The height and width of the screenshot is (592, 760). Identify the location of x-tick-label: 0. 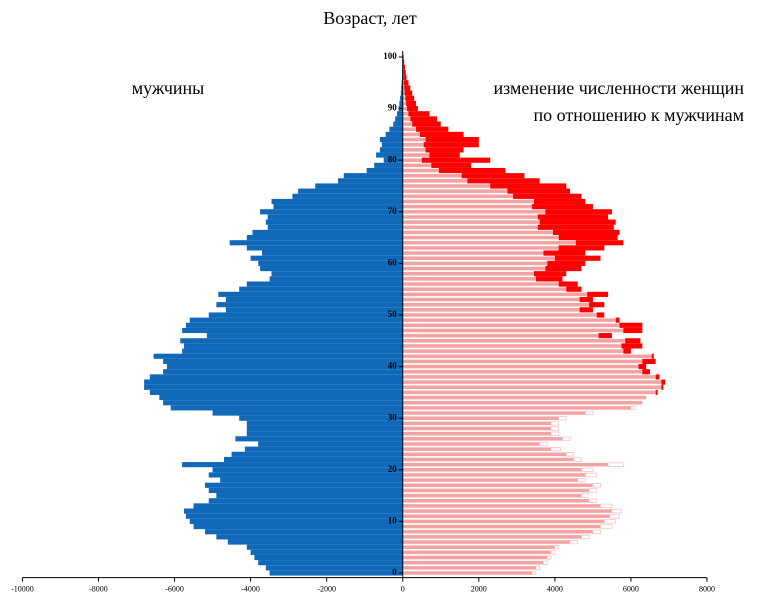
(403, 588).